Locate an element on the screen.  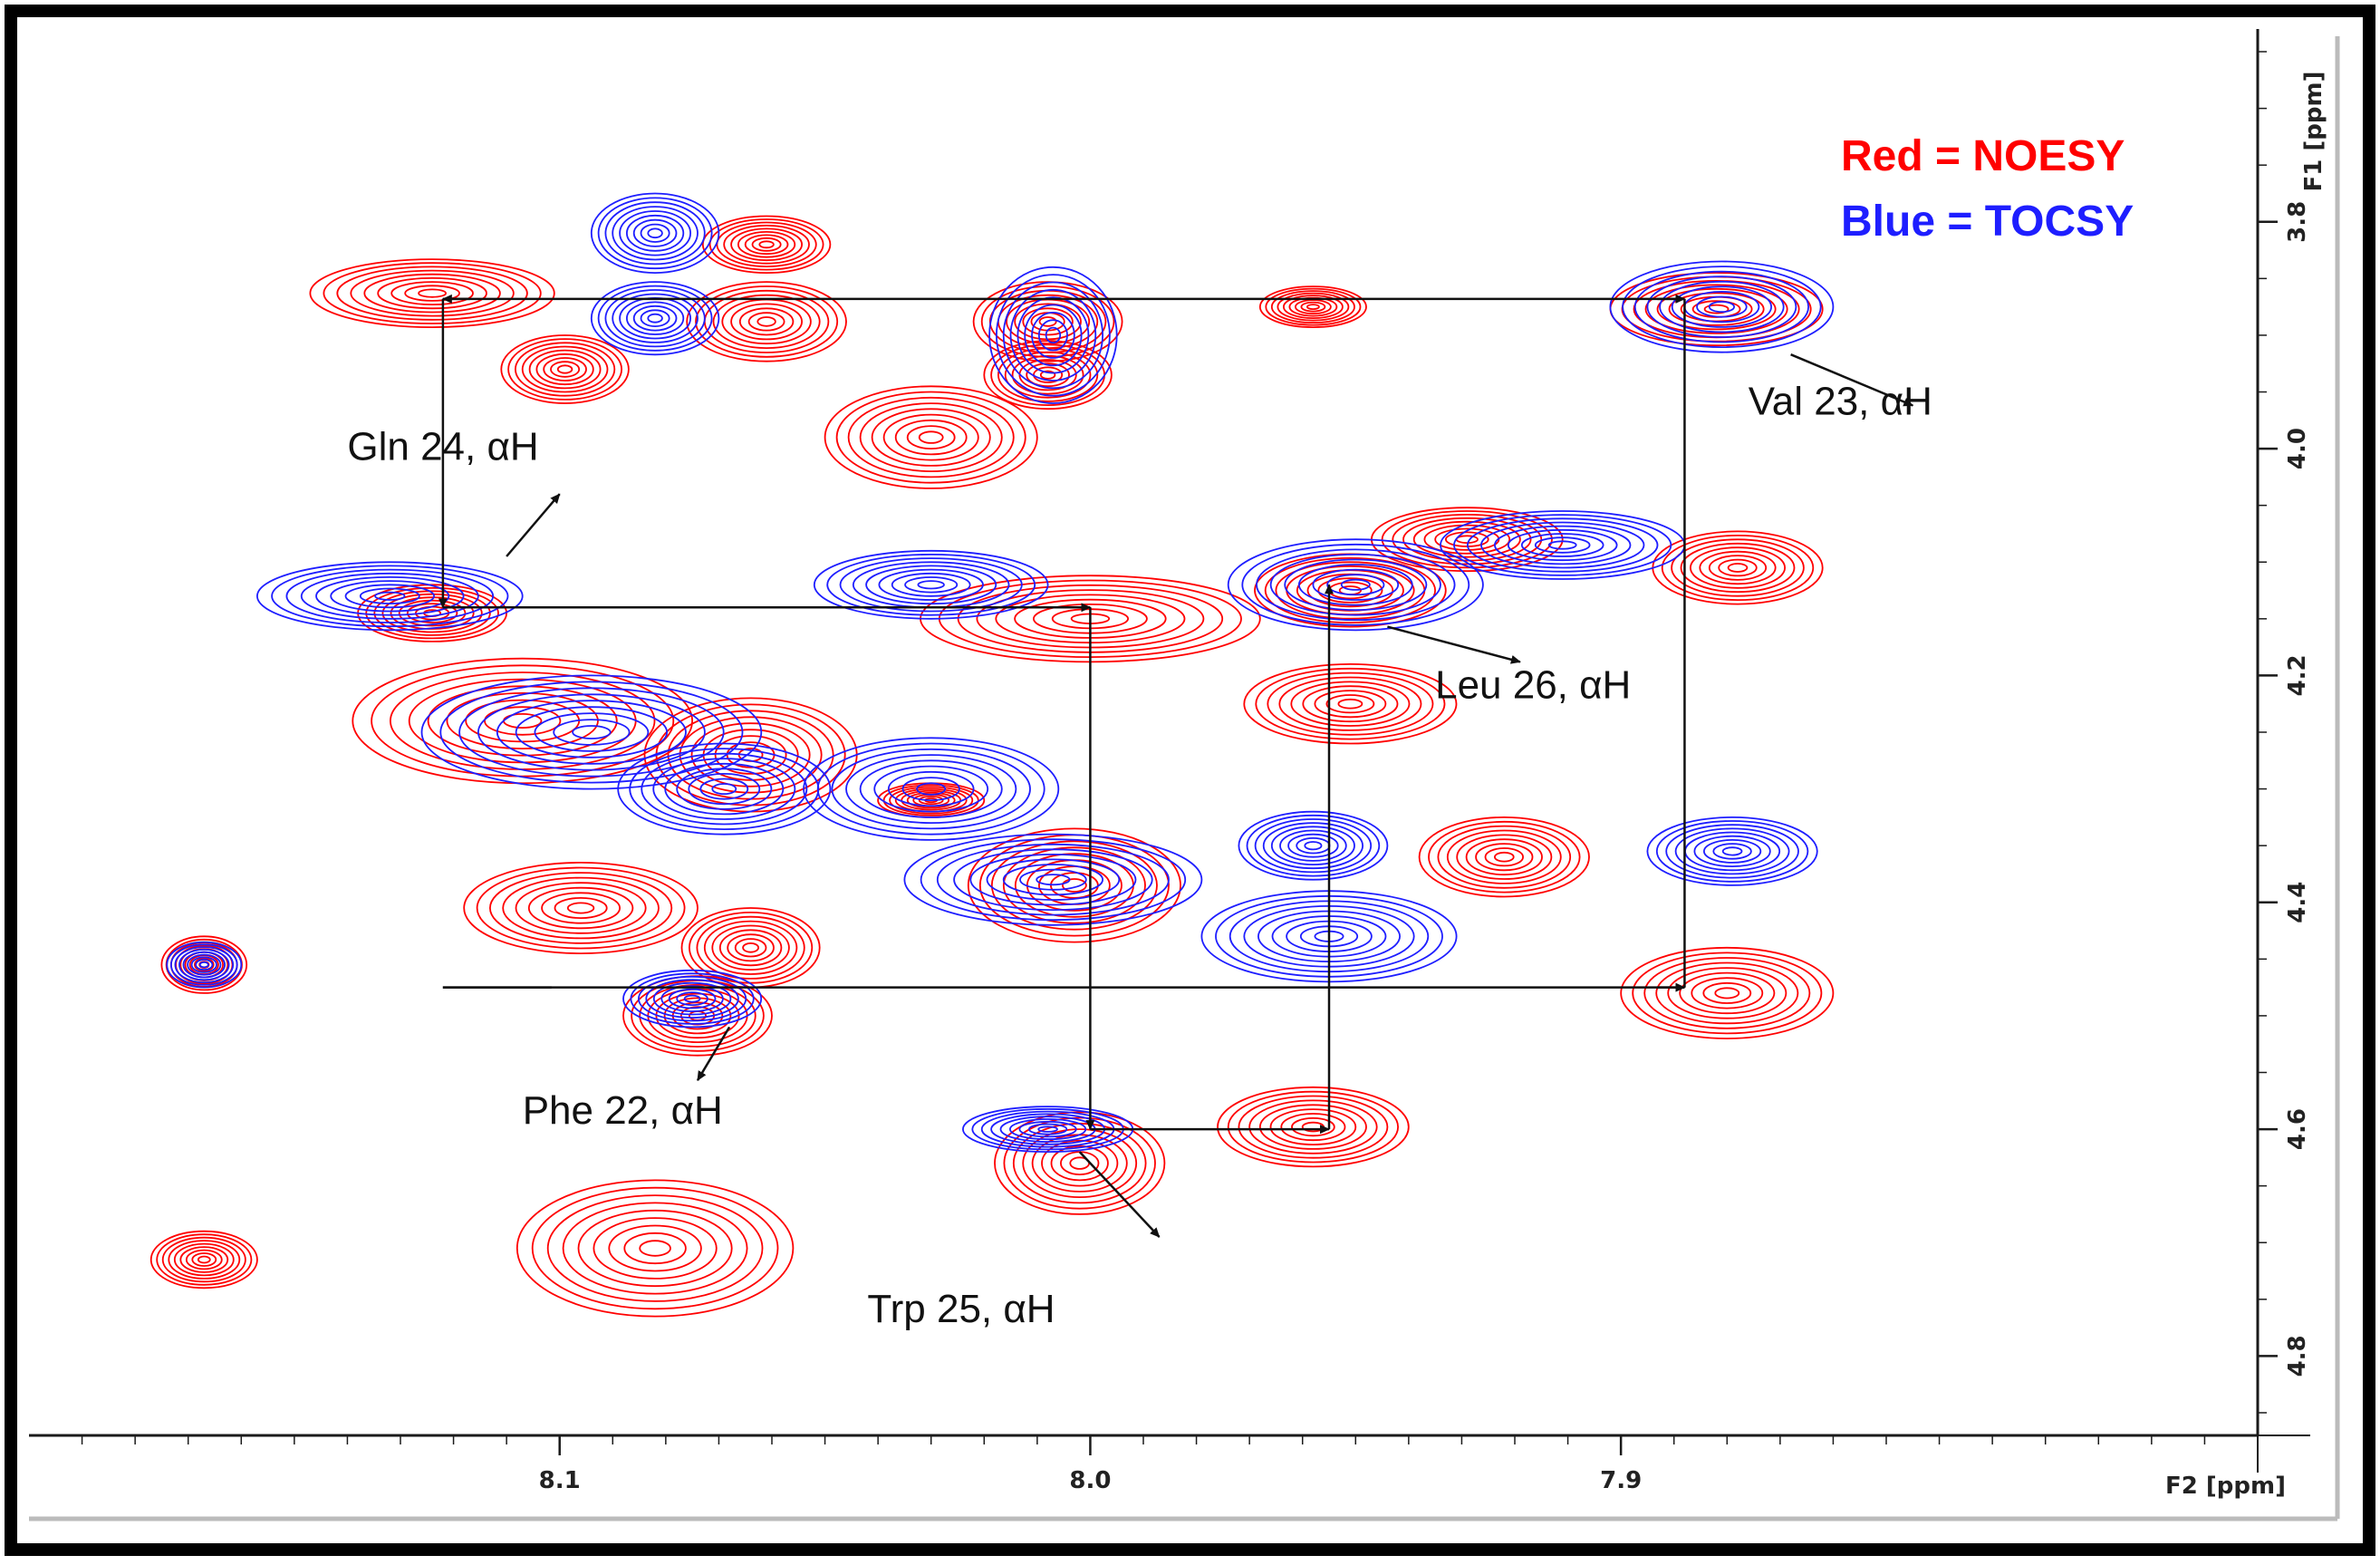
legend-tocsy: Blue = TOCSY is located at coordinates (1988, 222).